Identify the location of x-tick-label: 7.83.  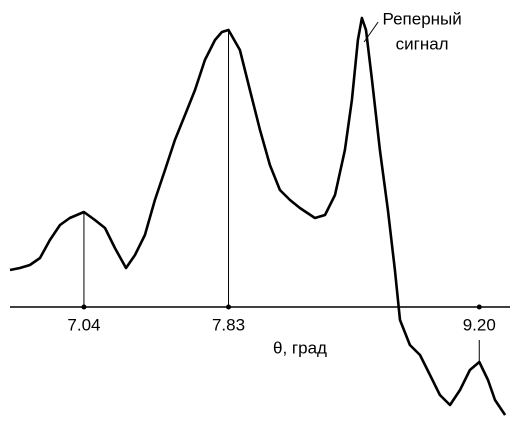
(228, 324).